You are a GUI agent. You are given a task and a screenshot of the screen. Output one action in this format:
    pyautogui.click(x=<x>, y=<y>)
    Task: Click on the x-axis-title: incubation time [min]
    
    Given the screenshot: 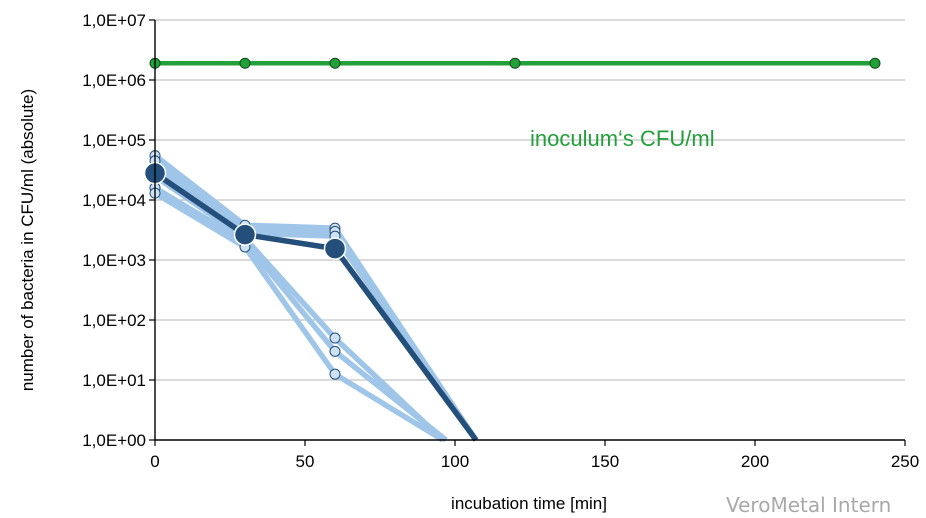 What is the action you would take?
    pyautogui.click(x=529, y=503)
    